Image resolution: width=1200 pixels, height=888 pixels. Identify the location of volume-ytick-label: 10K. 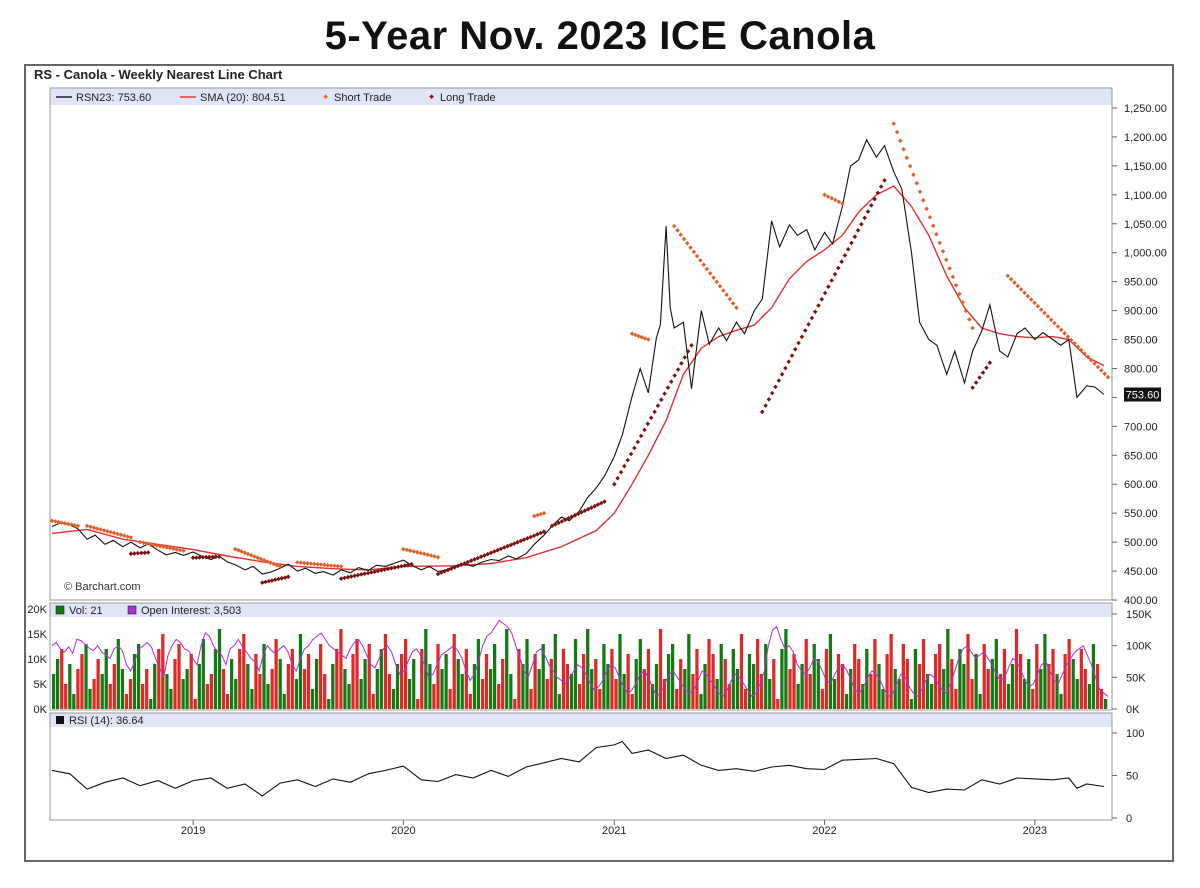
(37, 660).